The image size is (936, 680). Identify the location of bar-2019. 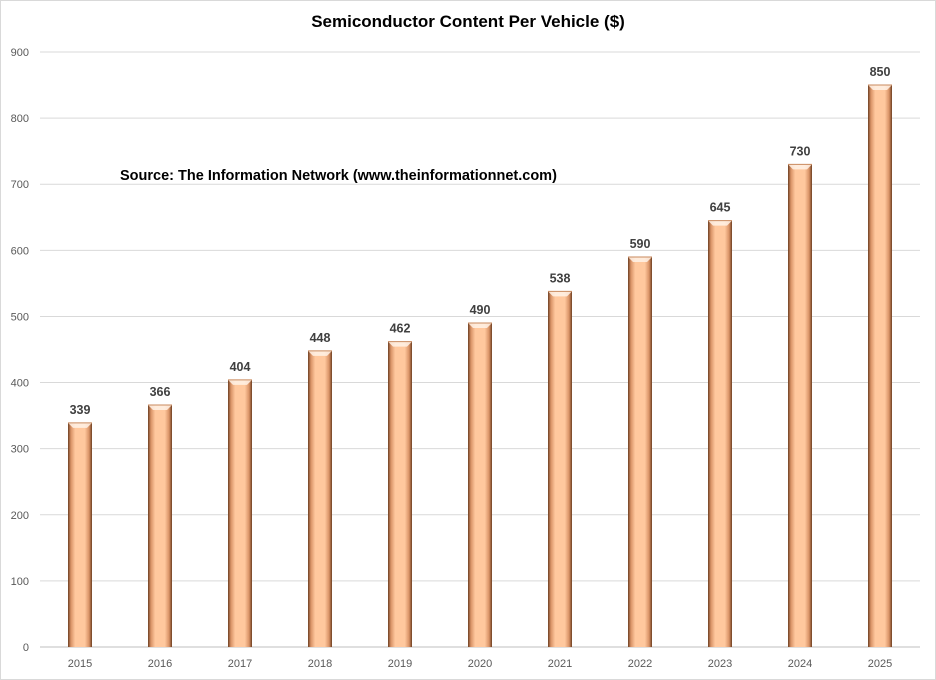
(400, 494).